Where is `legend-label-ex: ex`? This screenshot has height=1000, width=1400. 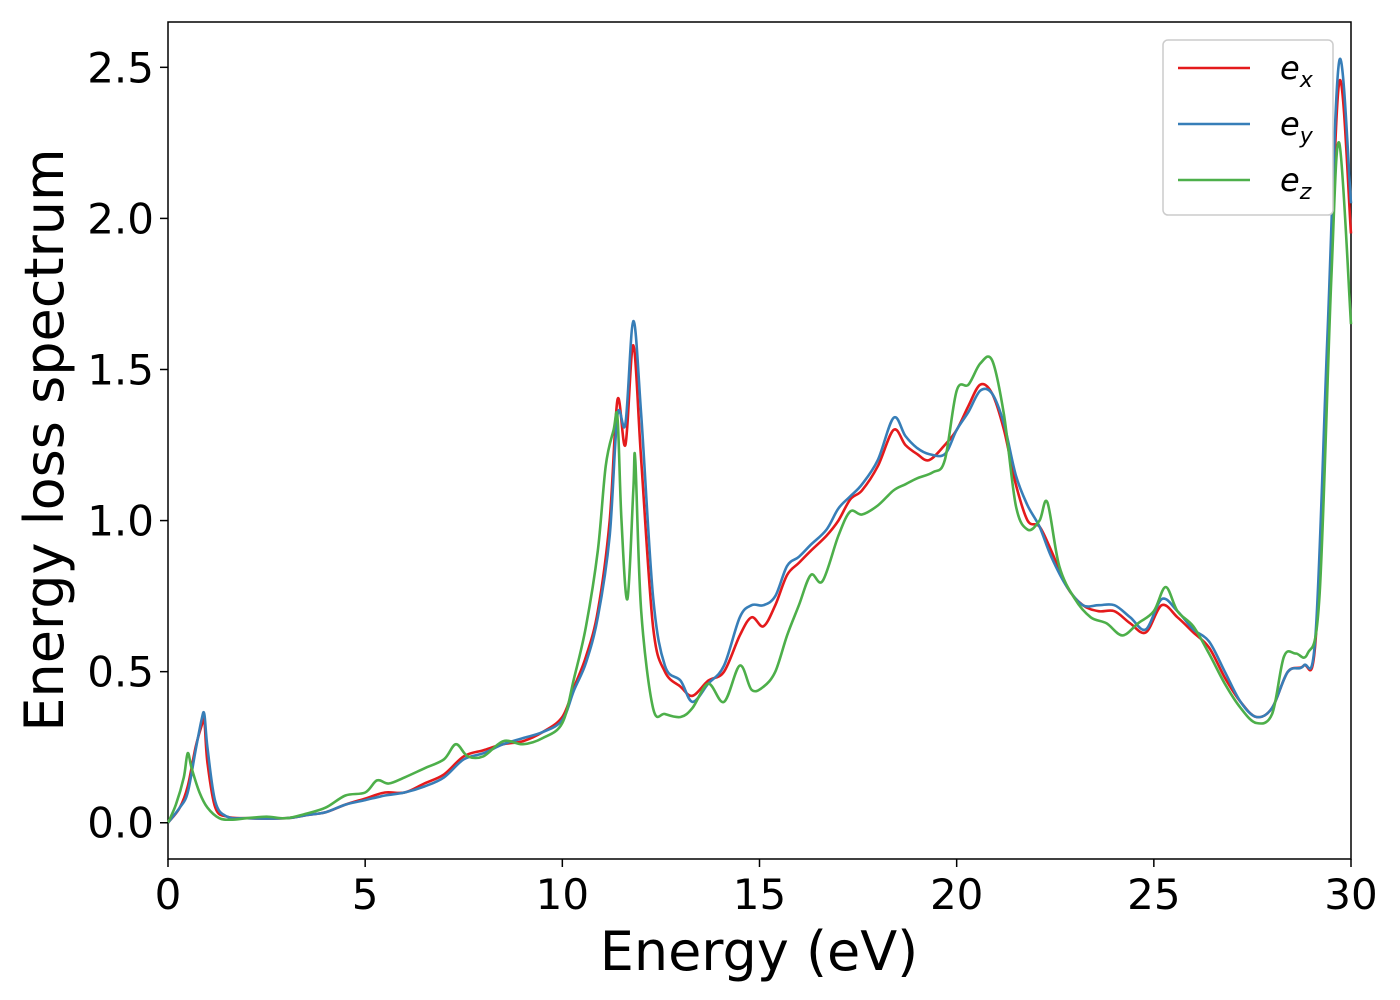 legend-label-ex: ex is located at coordinates (1297, 71).